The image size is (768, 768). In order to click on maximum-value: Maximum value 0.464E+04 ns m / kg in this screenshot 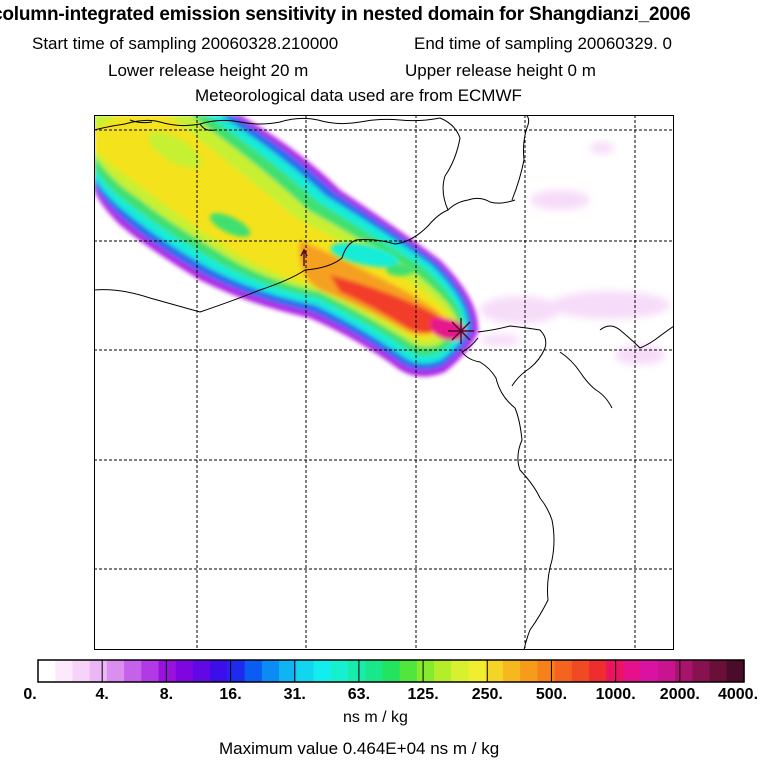, I will do `click(359, 748)`.